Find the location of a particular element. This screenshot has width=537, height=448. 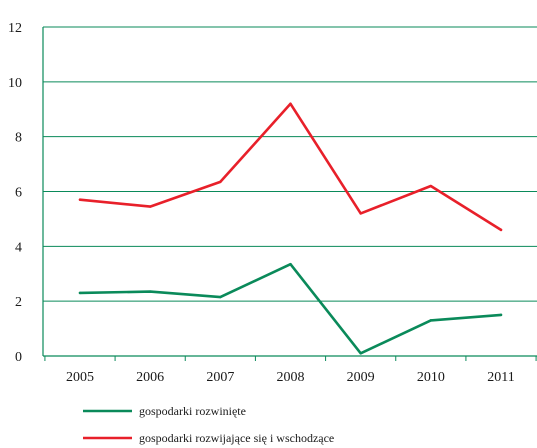

x-axis-ticks: 2005 2006 2007 2008 2009 2010 2011 is located at coordinates (290, 377).